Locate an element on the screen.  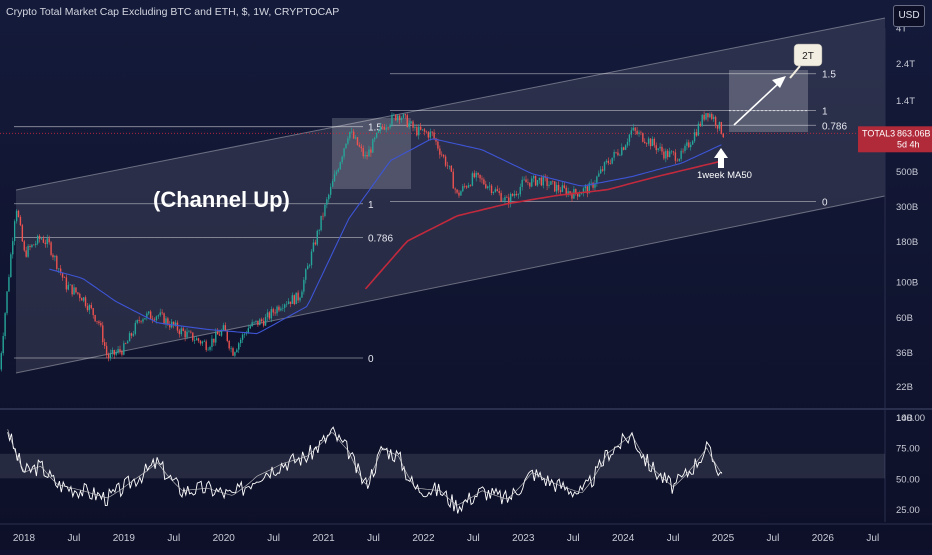
highlight-box-2025 is located at coordinates (768, 101).